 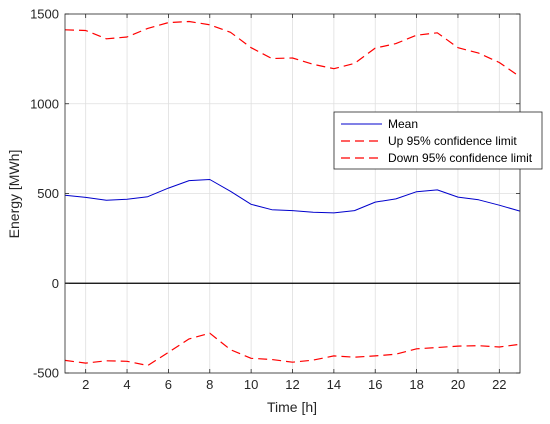 What do you see at coordinates (168, 384) in the screenshot?
I see `x-tick-label: 6` at bounding box center [168, 384].